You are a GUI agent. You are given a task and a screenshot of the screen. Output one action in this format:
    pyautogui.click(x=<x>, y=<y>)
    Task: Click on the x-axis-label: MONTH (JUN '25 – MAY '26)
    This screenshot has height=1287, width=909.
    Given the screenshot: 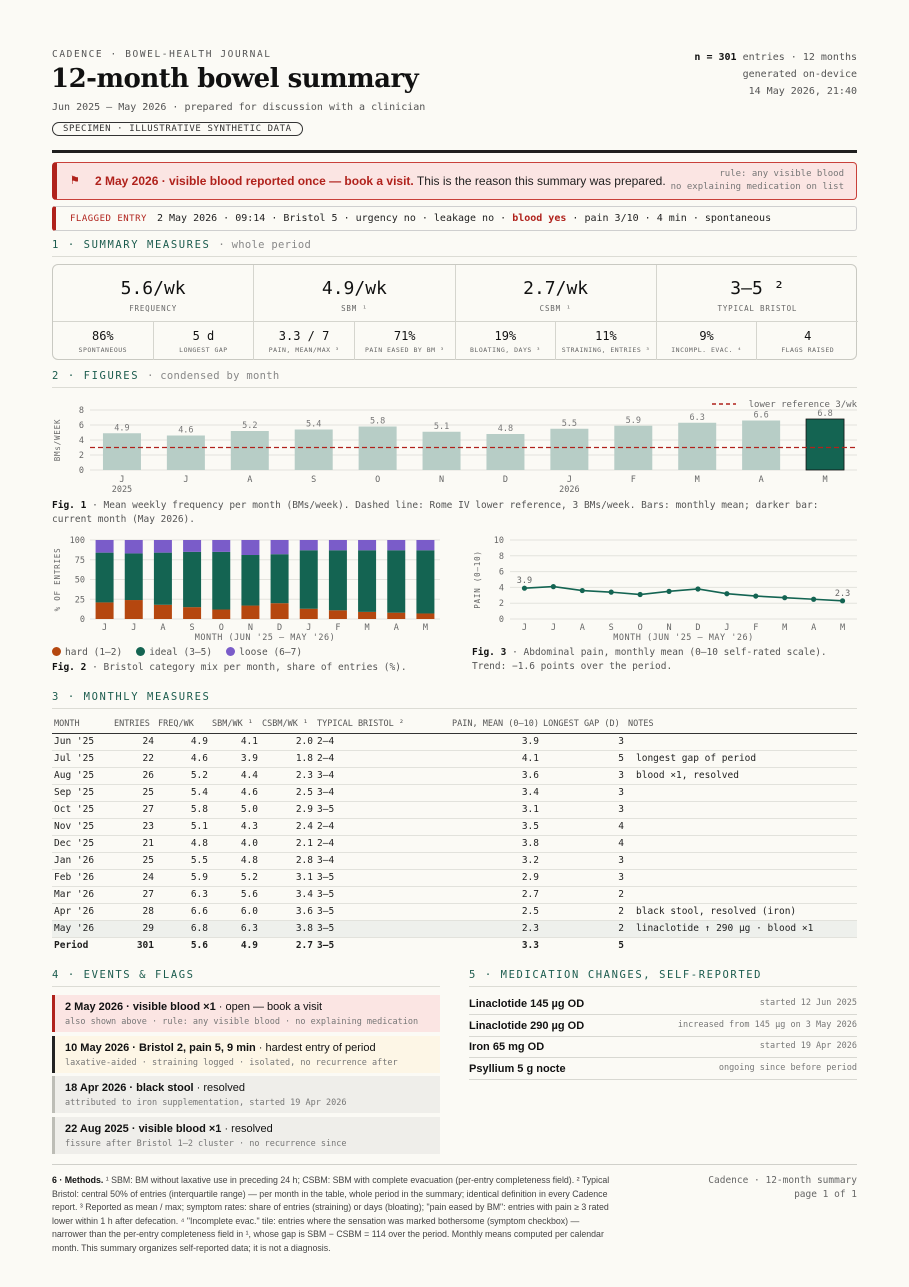 What is the action you would take?
    pyautogui.click(x=683, y=638)
    